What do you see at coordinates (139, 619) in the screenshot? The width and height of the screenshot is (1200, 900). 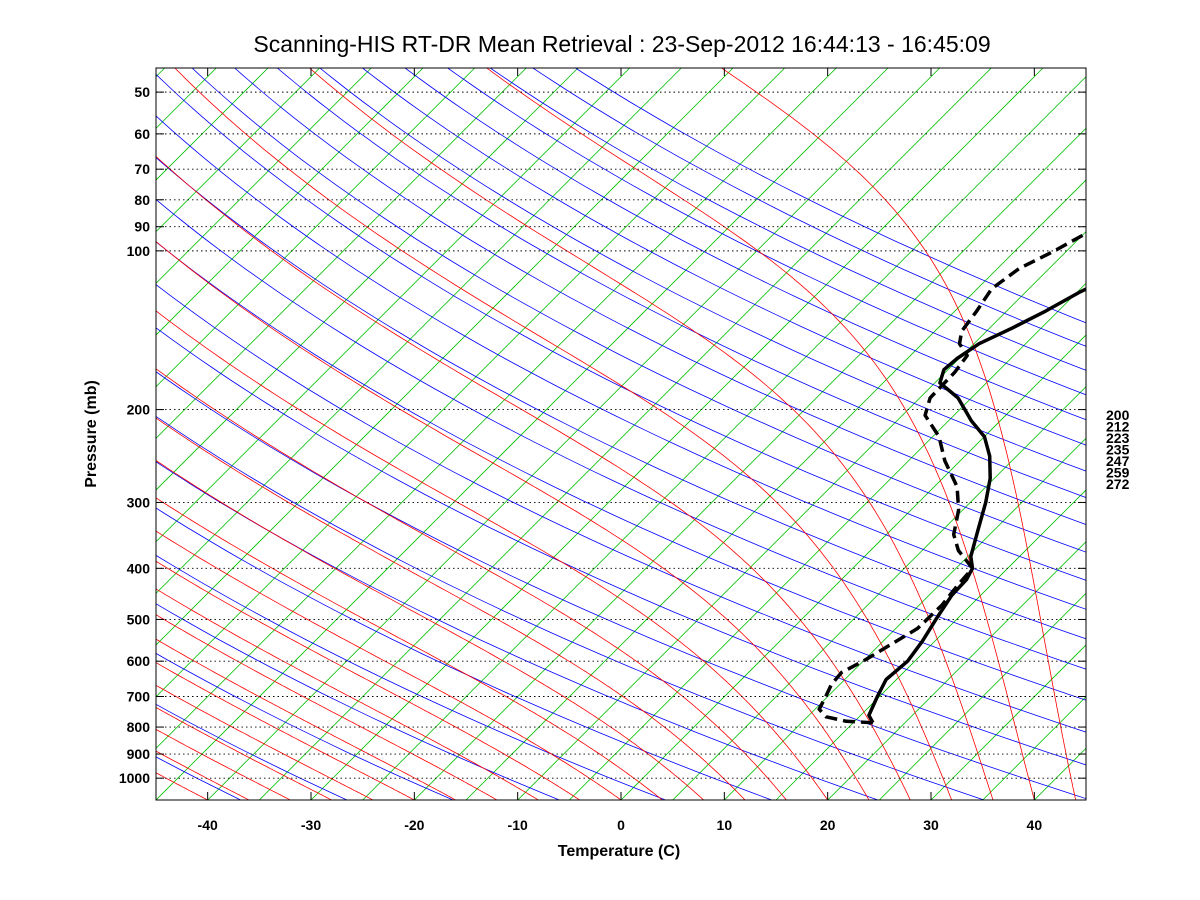 I see `y-tick-label: 500` at bounding box center [139, 619].